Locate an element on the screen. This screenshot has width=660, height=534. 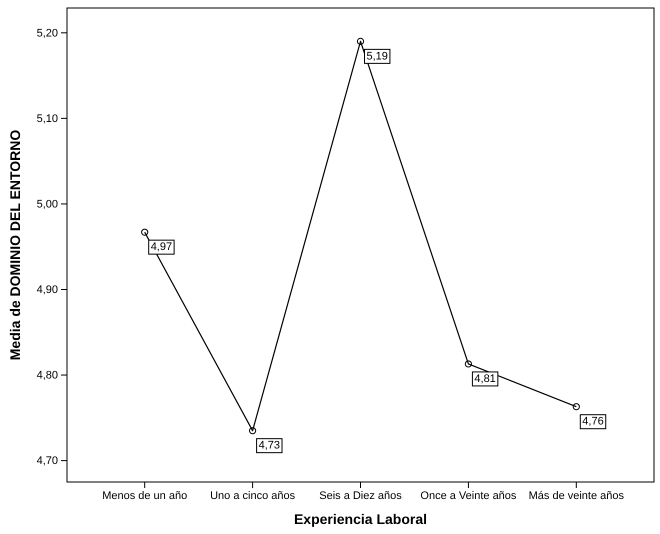
y-tick-label: 5,00 is located at coordinates (47, 204).